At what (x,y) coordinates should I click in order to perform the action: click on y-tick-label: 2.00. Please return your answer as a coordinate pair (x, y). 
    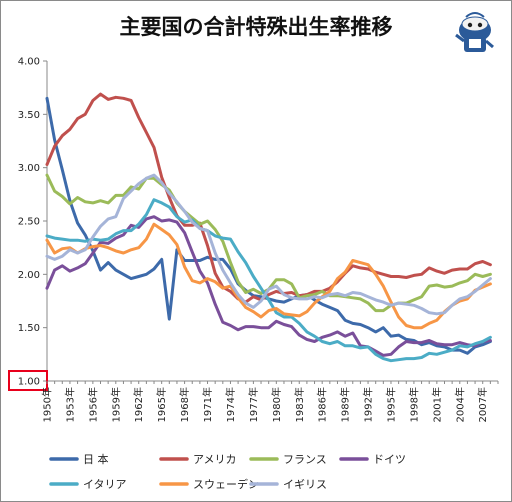
    Looking at the image, I should click on (29, 275).